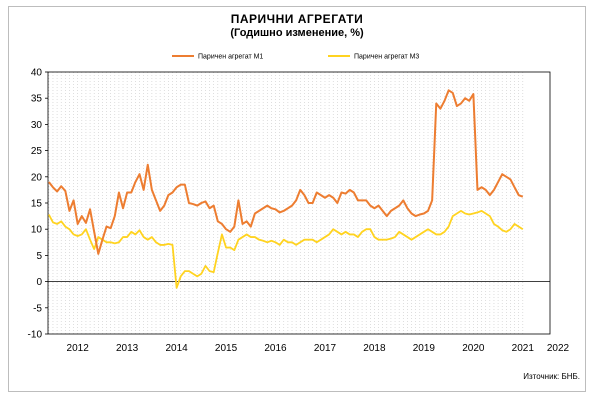  Describe the element at coordinates (37, 230) in the screenshot. I see `y-tick-label: 10` at that location.